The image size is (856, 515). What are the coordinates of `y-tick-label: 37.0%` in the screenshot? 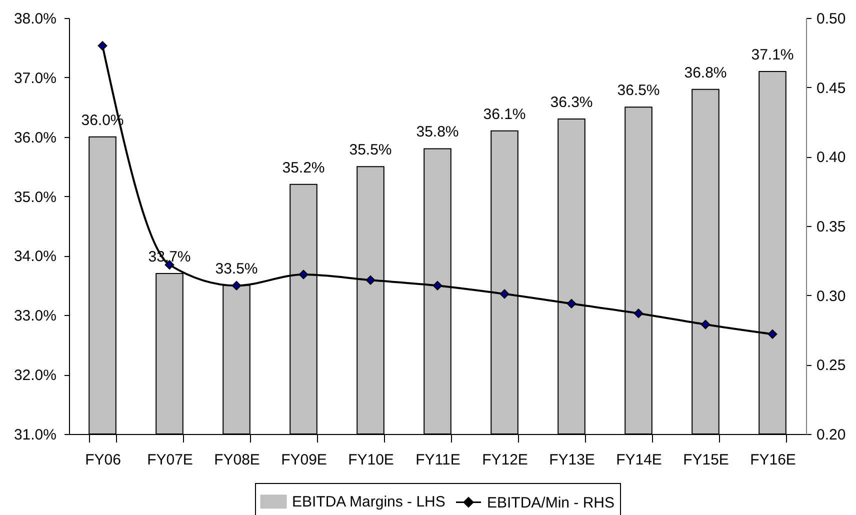 It's located at (35, 78).